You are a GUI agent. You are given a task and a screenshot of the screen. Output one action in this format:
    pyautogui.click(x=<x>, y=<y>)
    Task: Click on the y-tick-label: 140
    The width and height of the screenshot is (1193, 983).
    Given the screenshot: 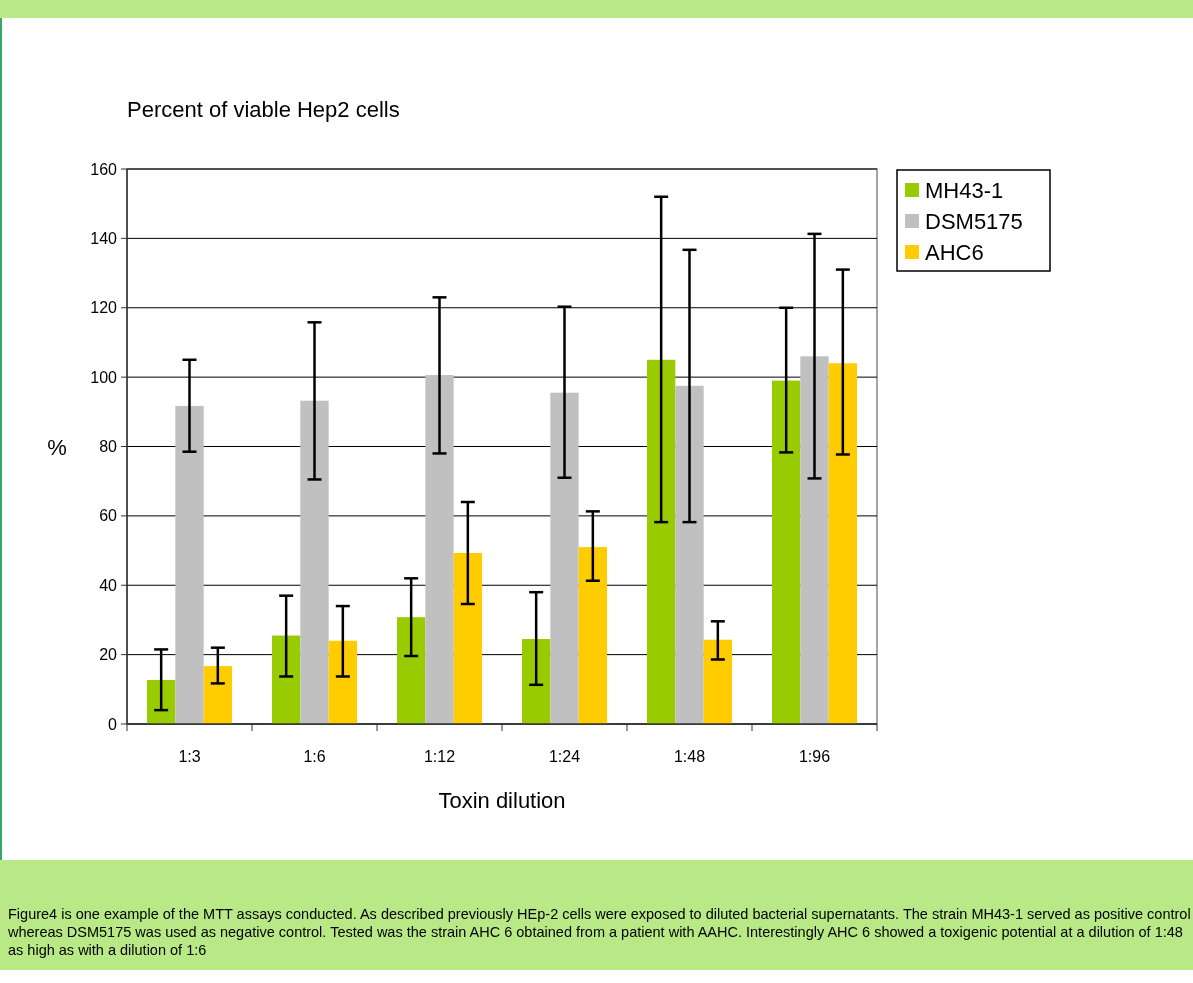 What is the action you would take?
    pyautogui.click(x=104, y=238)
    